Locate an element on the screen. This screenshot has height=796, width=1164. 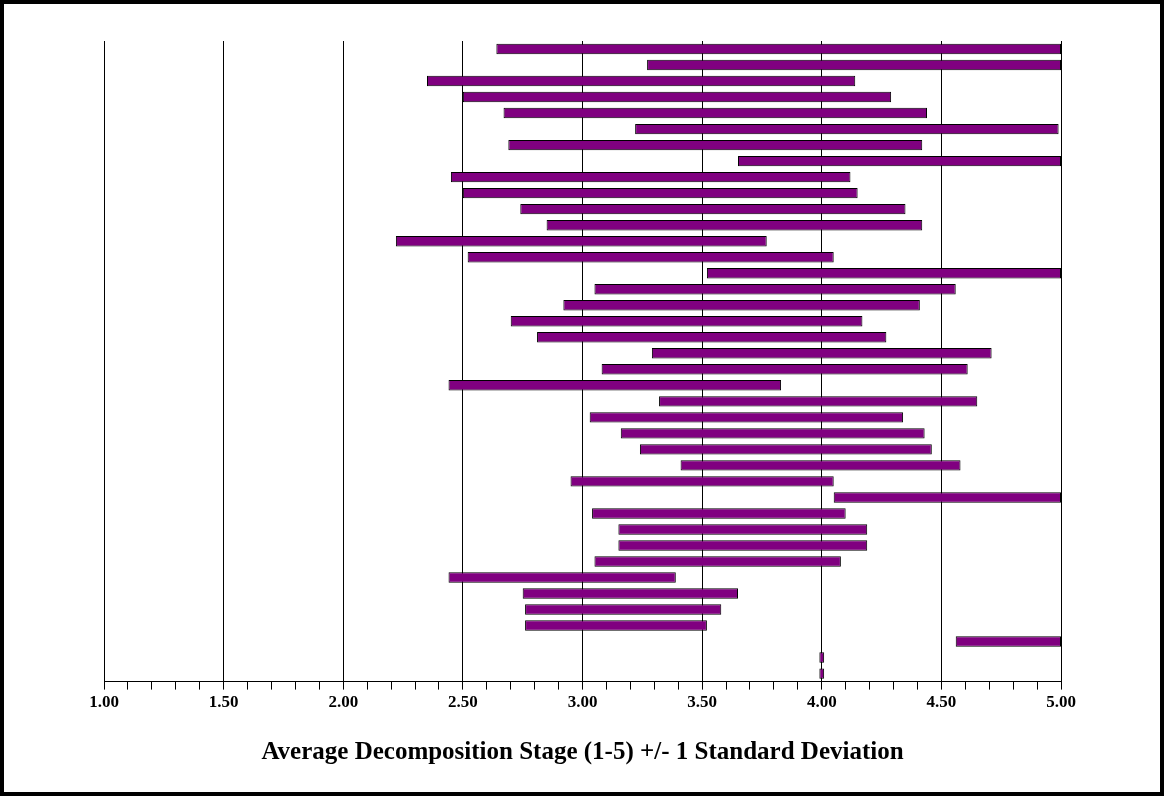
x-axis-title: Average Decomposition Stage (1-5) +/- 1 Standard Deviation is located at coordinates (582, 751).